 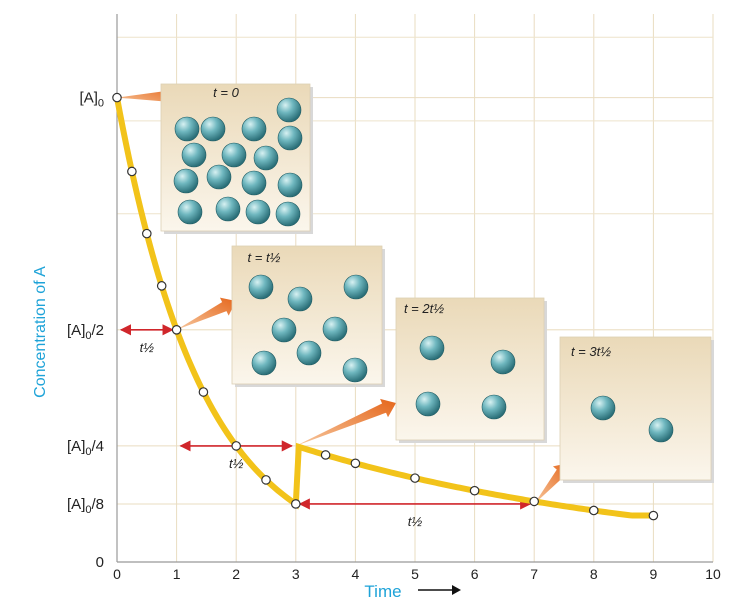 I want to click on x-tick-labels: 0 1 2 3 4 5 6 7 8 9 10, so click(x=417, y=574).